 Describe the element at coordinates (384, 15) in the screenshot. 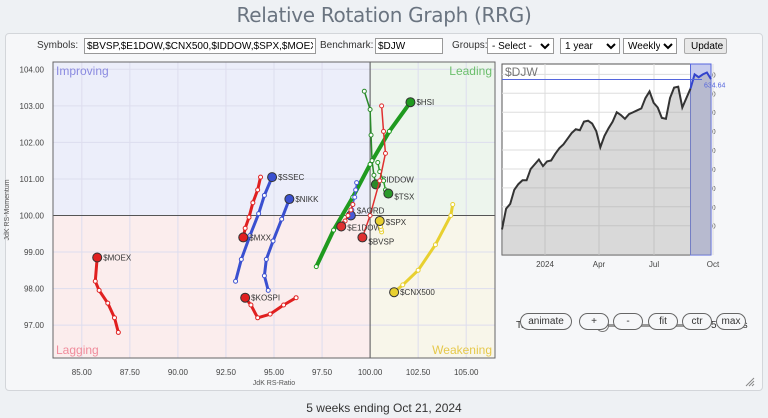

I see `page-title: Relative Rotation Graph (RRG)` at that location.